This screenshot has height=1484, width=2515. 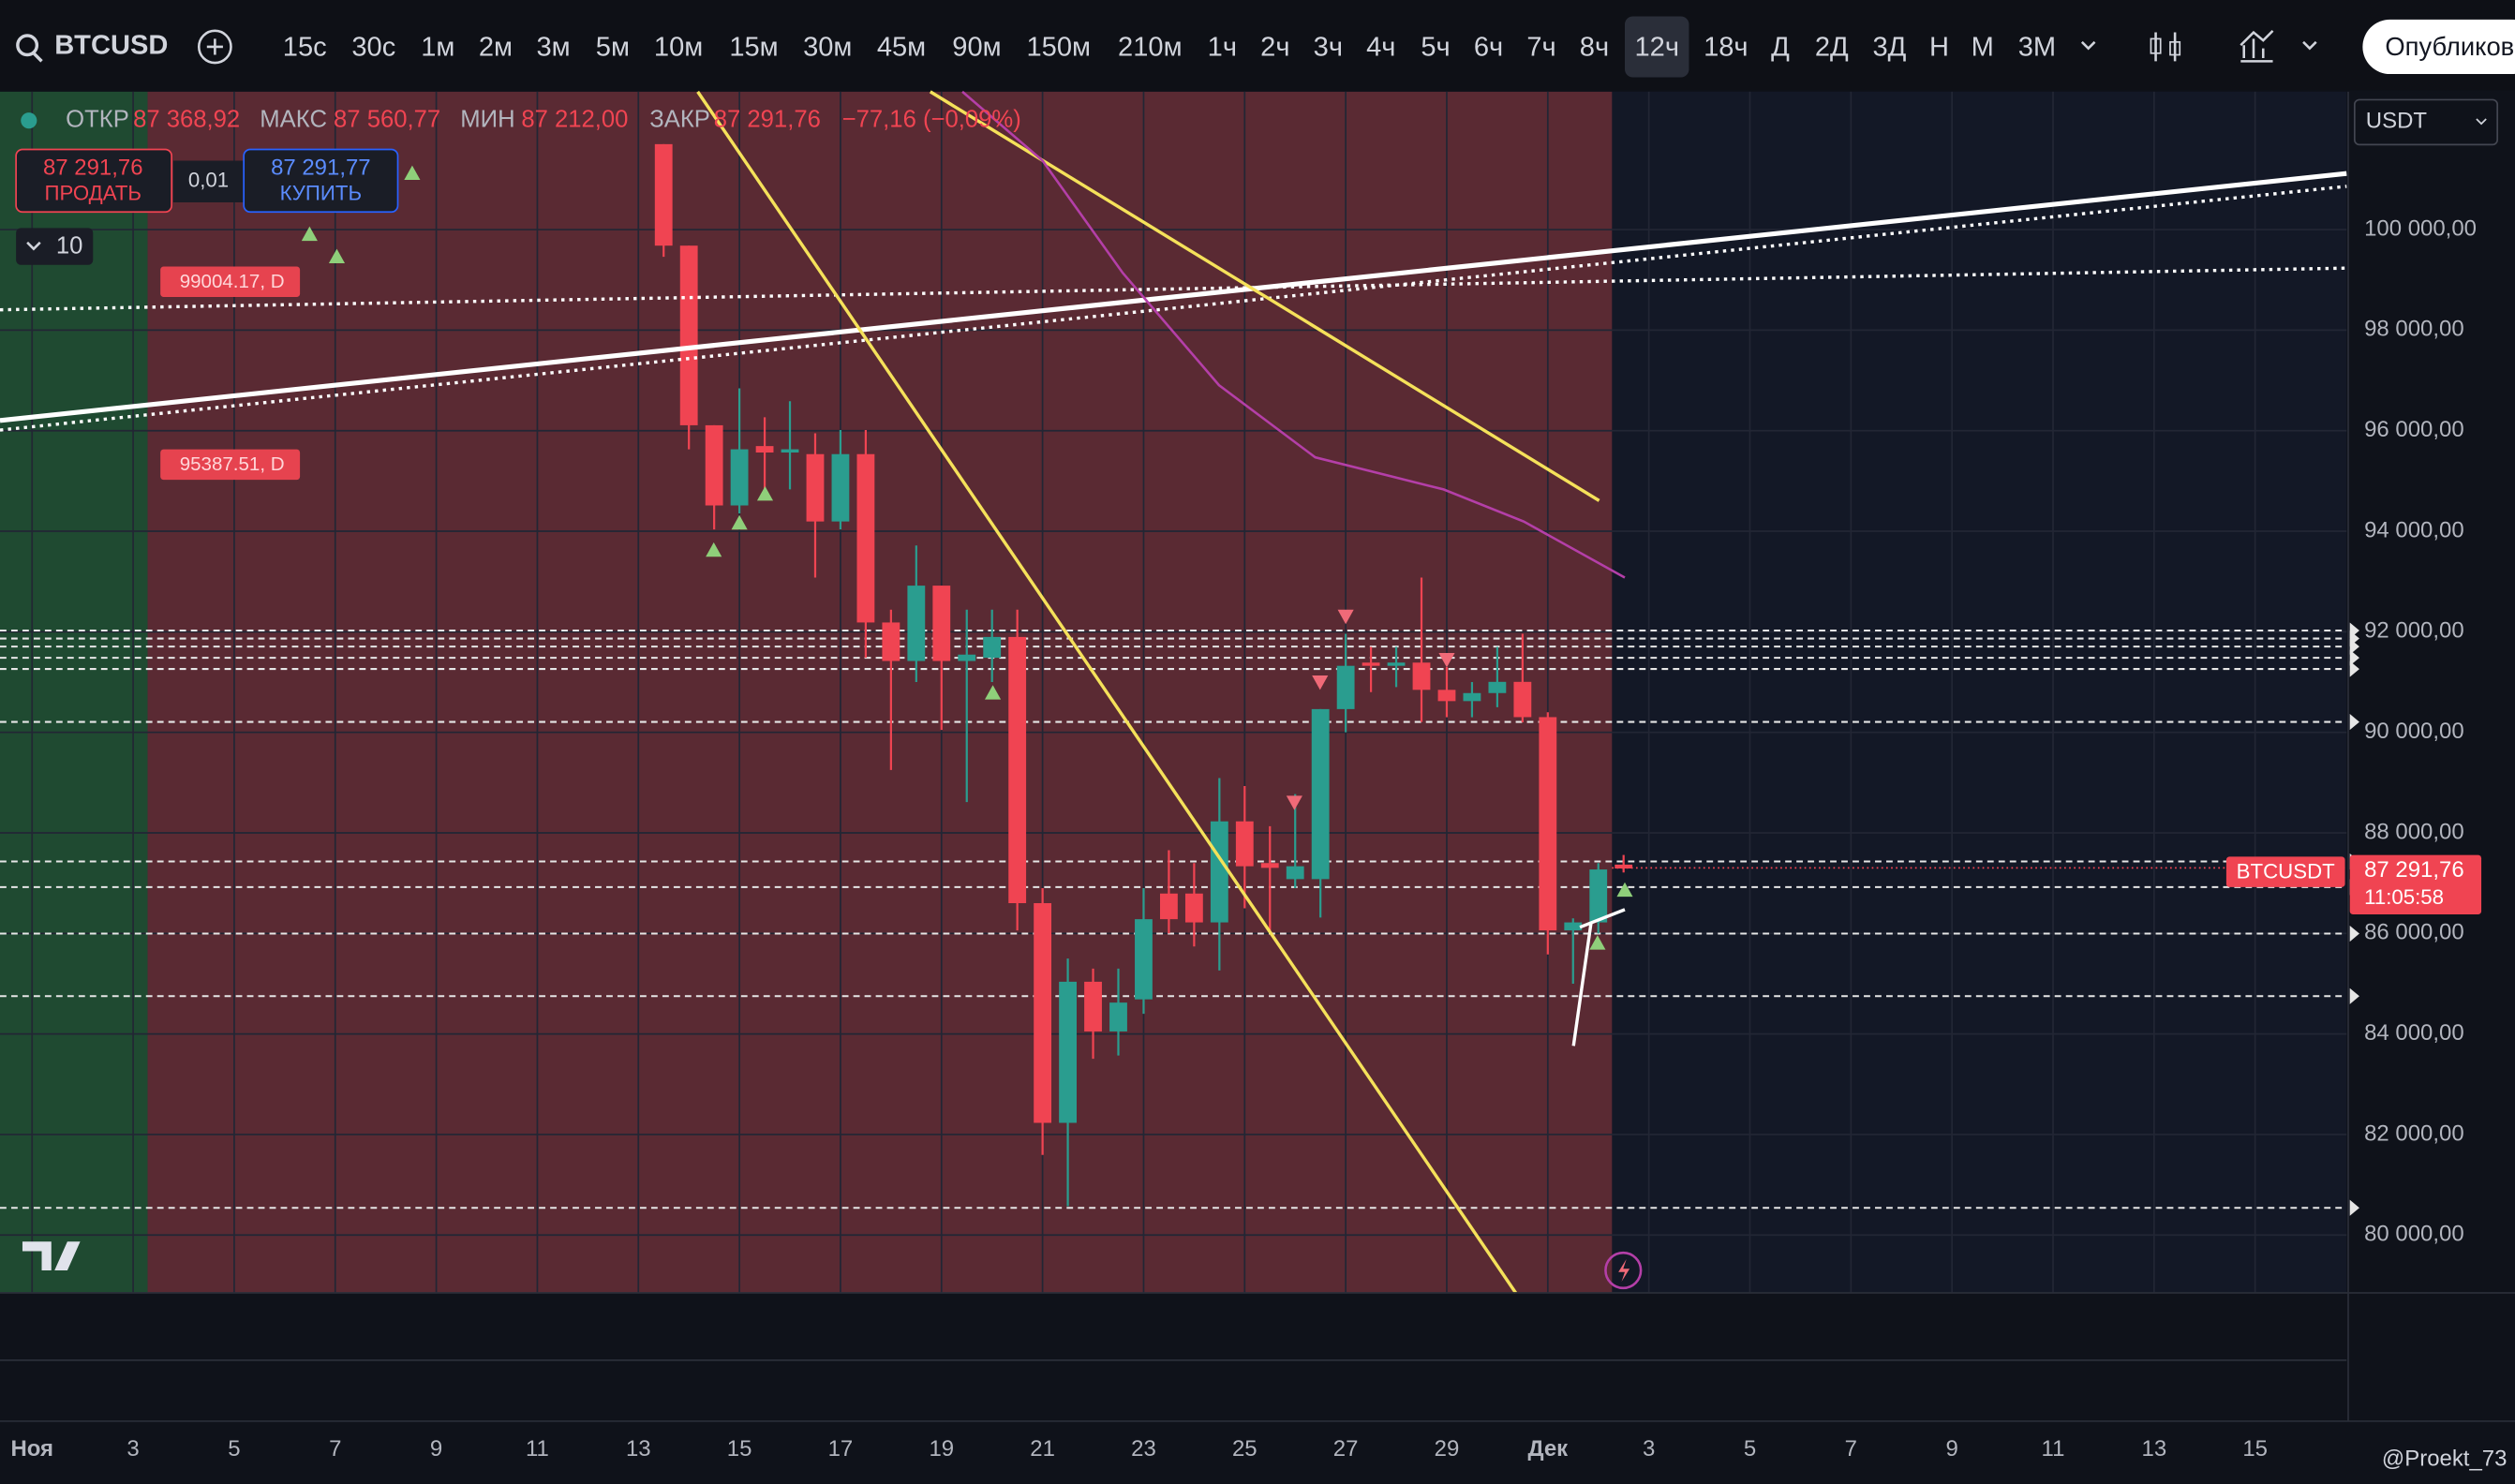 I want to click on interval: 210м, so click(x=1150, y=47).